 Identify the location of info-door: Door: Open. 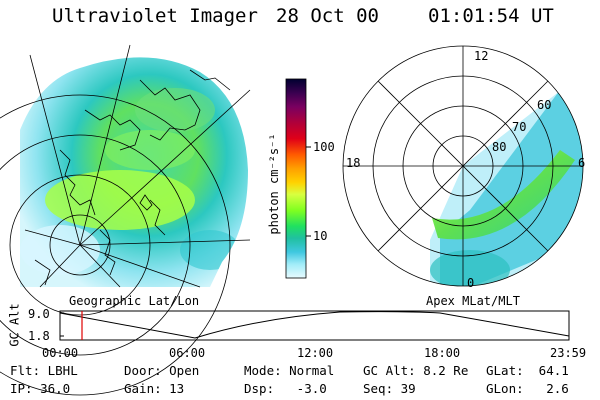
(162, 370).